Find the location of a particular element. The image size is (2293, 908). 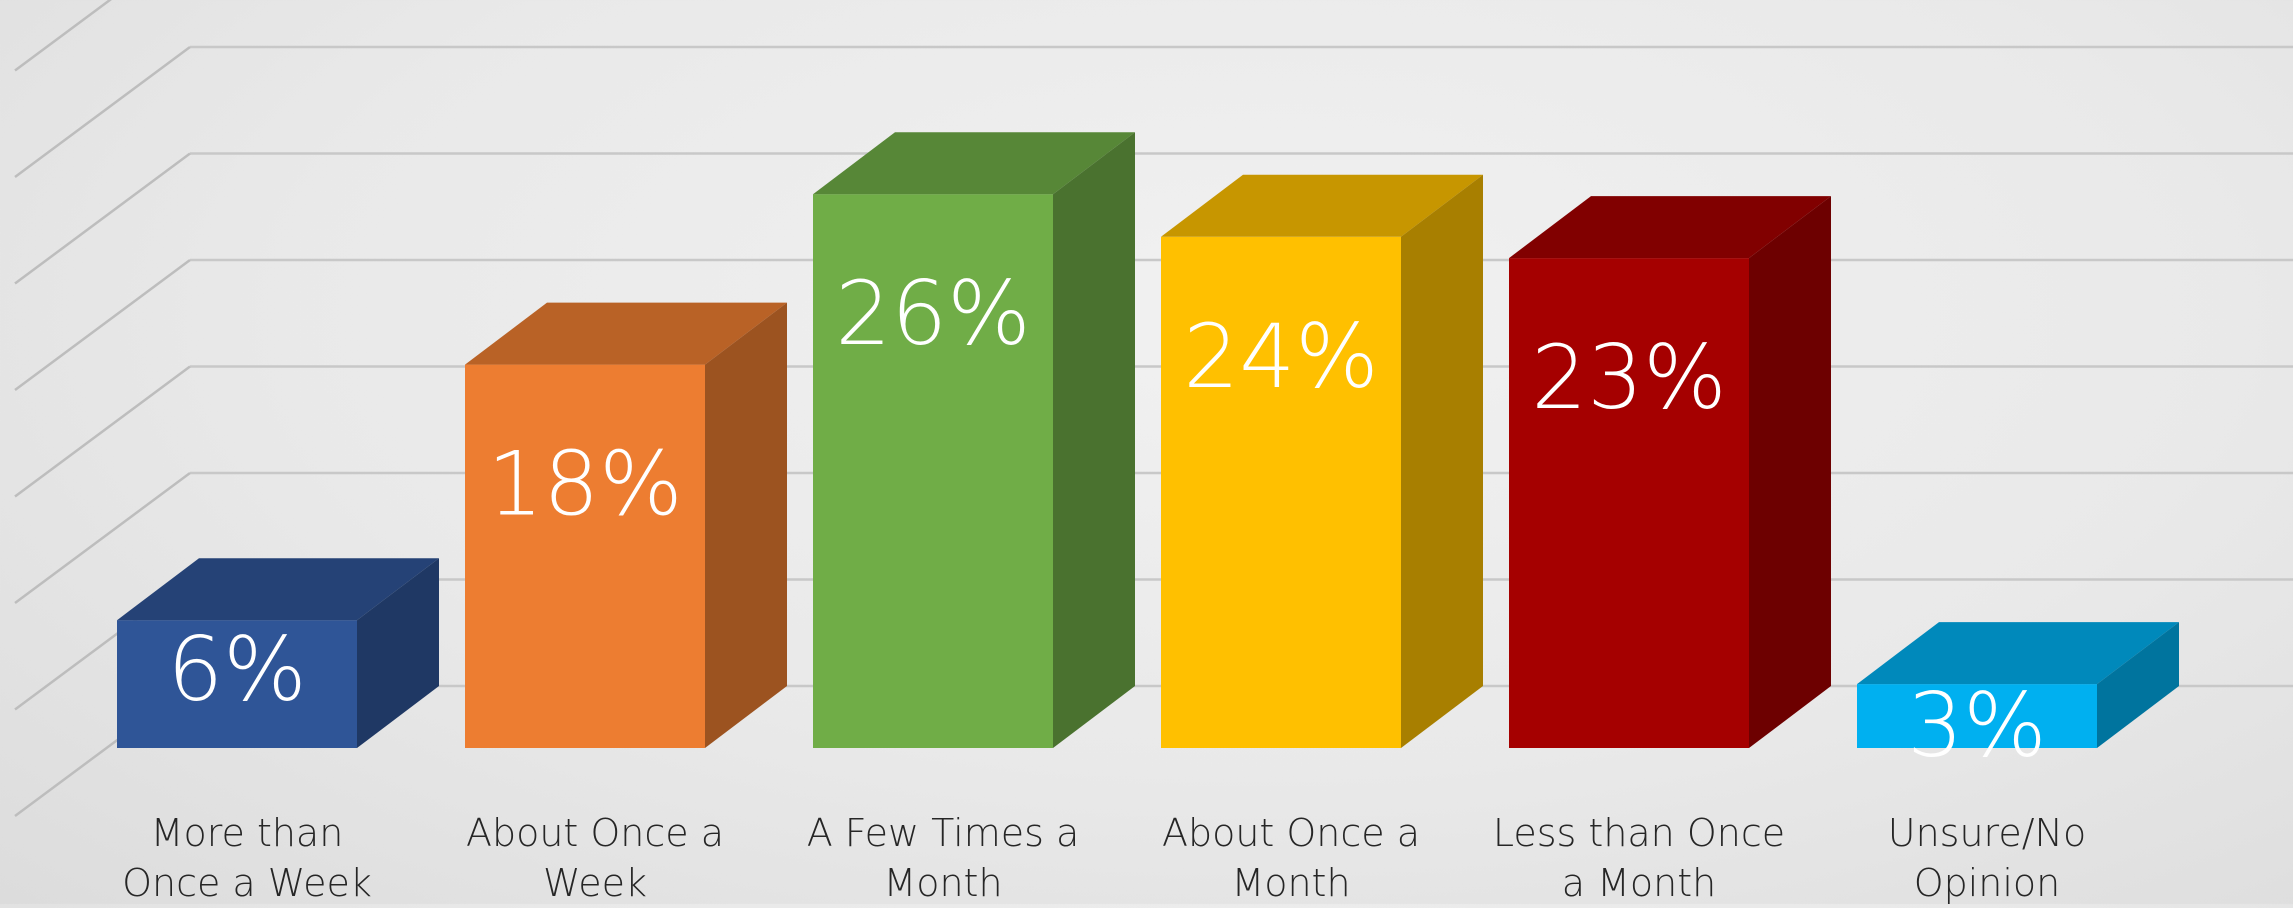

data-label: 18% is located at coordinates (585, 484).